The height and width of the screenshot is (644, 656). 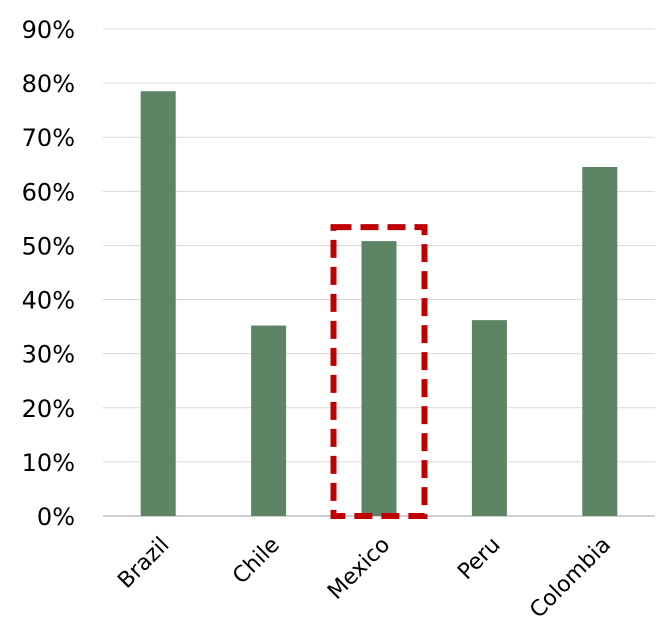 I want to click on y-tick-label: 60%, so click(x=48, y=192).